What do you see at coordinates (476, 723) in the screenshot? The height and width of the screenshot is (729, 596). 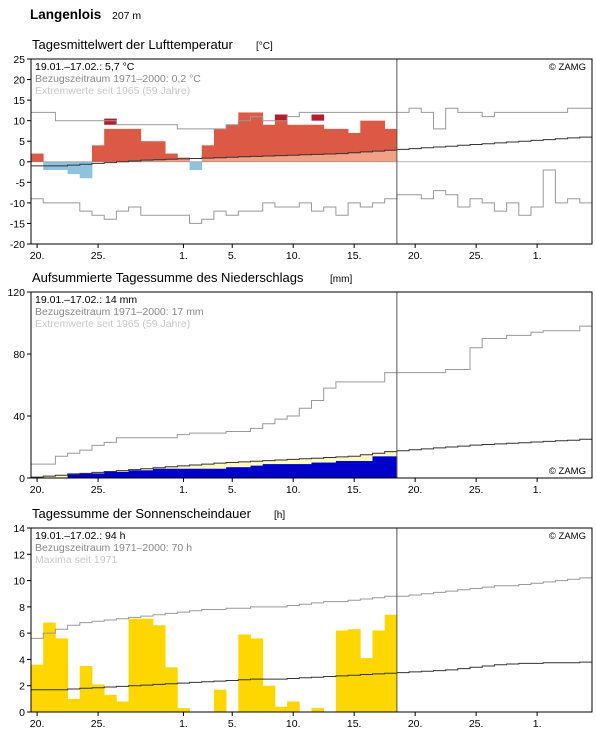 I see `sun-xtick-label: 25.` at bounding box center [476, 723].